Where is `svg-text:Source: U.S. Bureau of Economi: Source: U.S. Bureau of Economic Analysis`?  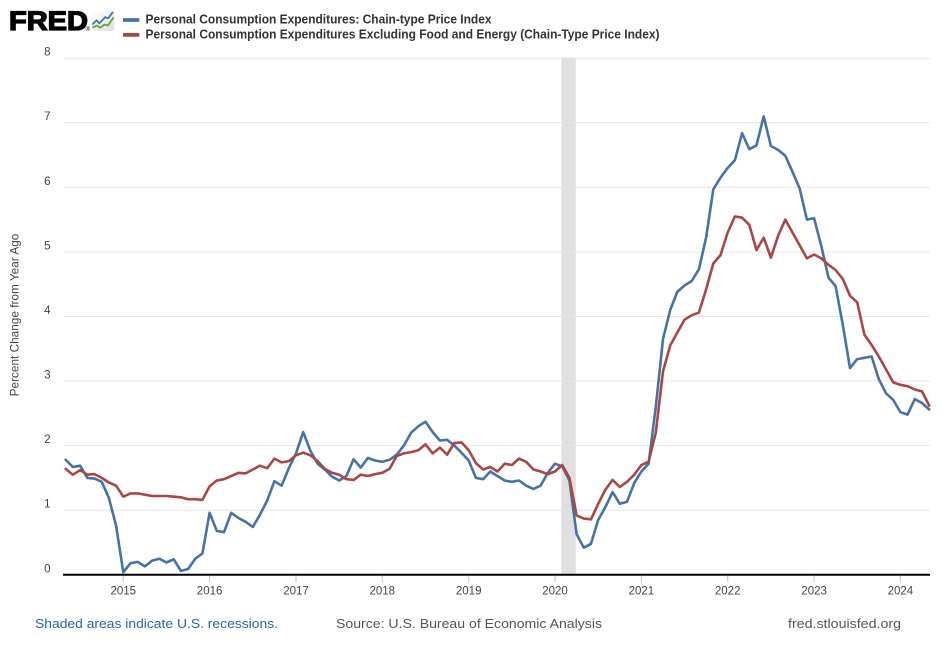 svg-text:Source: U.S. Bureau of Economi: Source: U.S. Bureau of Economic Analysis is located at coordinates (469, 623).